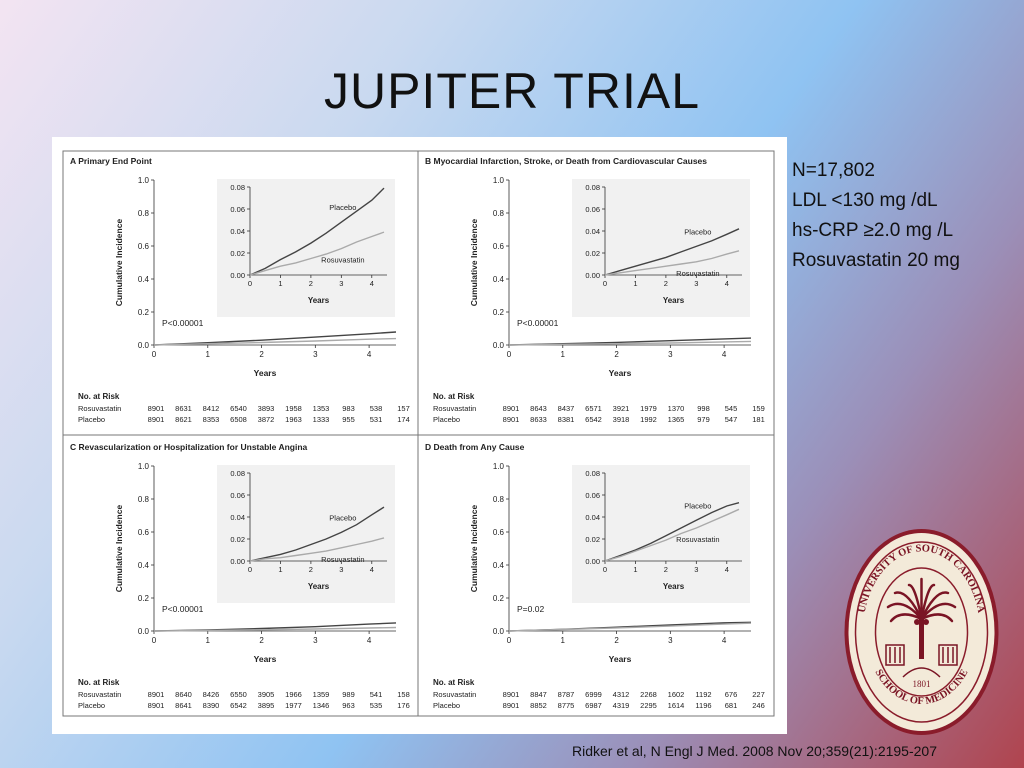 The width and height of the screenshot is (1024, 768). What do you see at coordinates (144, 279) in the screenshot?
I see `y-tick-label: 0.4` at bounding box center [144, 279].